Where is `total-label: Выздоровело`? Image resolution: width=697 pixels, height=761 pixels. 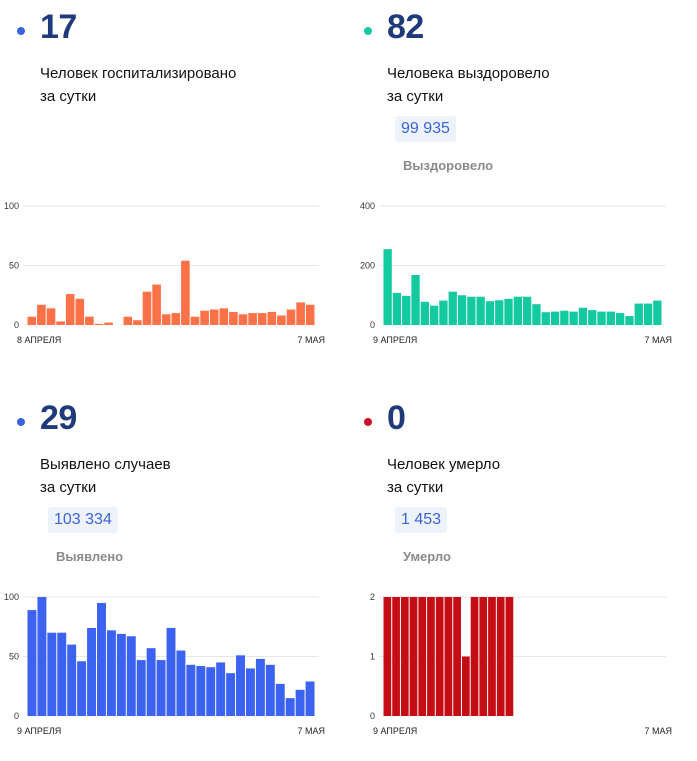 total-label: Выздоровело is located at coordinates (448, 165).